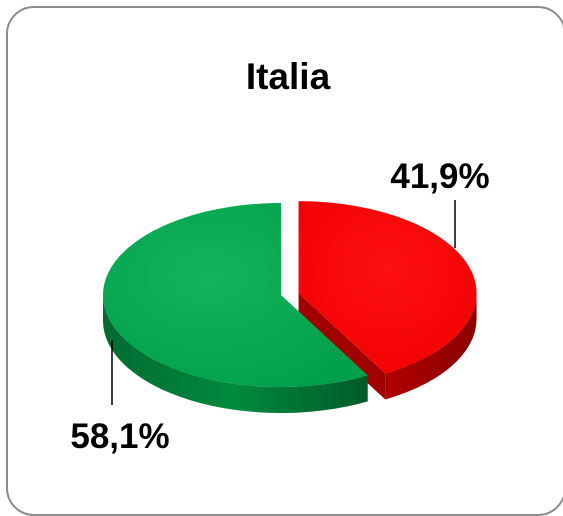 The width and height of the screenshot is (563, 516). Describe the element at coordinates (288, 76) in the screenshot. I see `chart-title: Italia` at that location.